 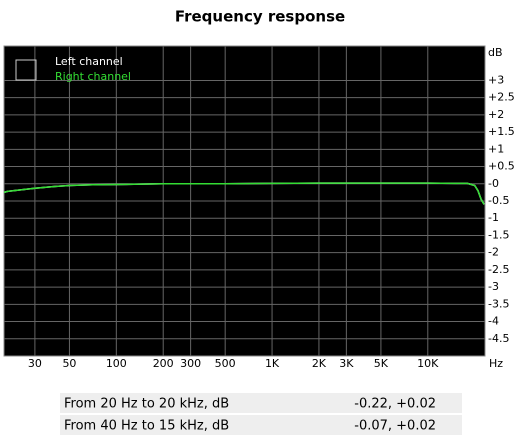 What do you see at coordinates (69, 363) in the screenshot?
I see `x-tick-label: 50` at bounding box center [69, 363].